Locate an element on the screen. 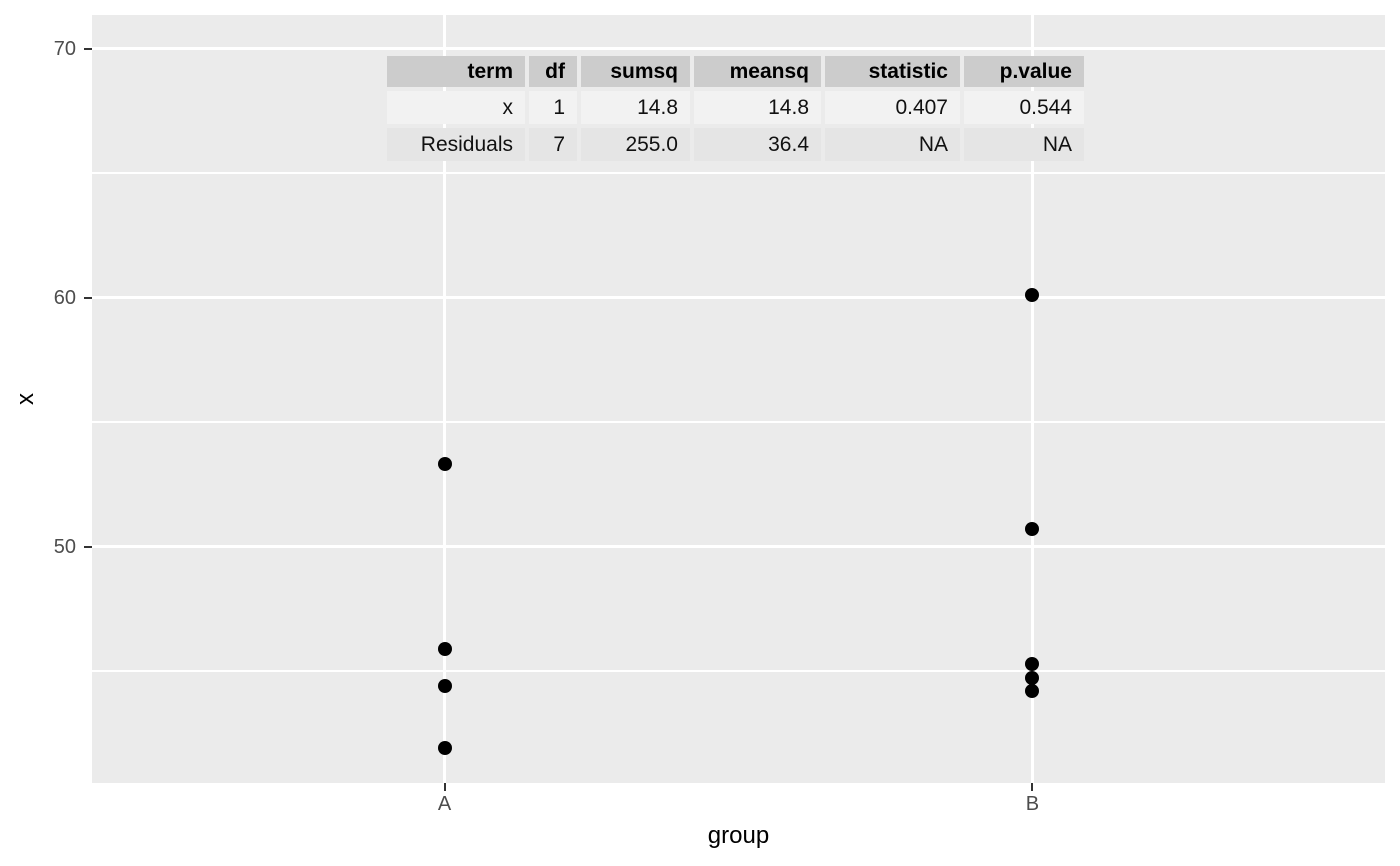  x-axis-title: group is located at coordinates (738, 835).